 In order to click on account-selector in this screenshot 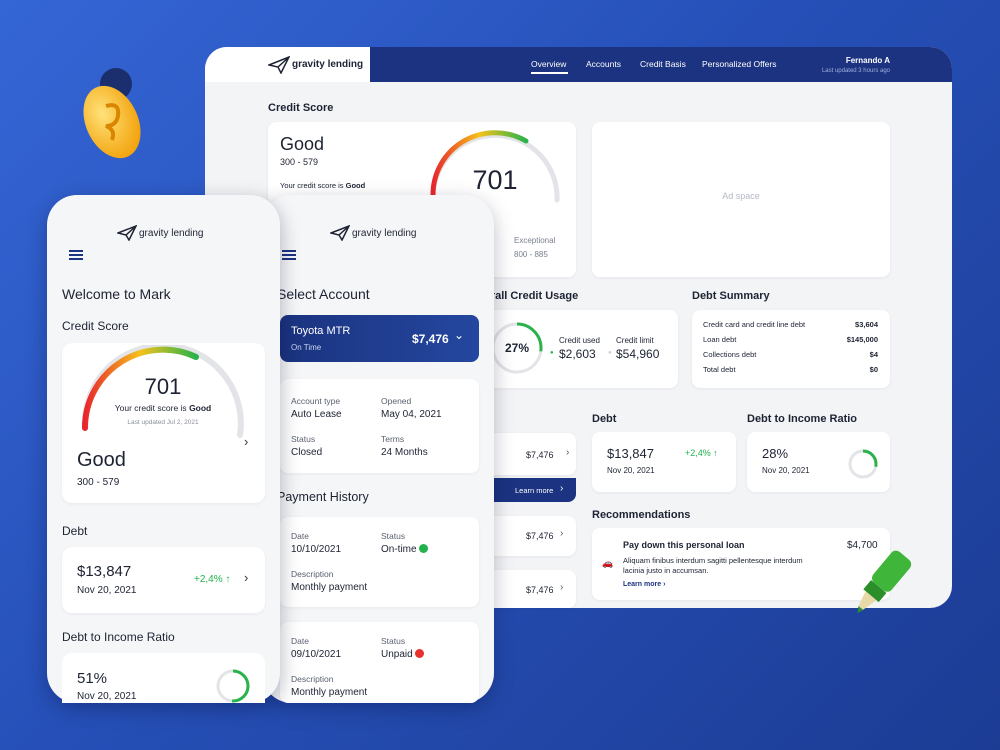, I will do `click(379, 338)`.